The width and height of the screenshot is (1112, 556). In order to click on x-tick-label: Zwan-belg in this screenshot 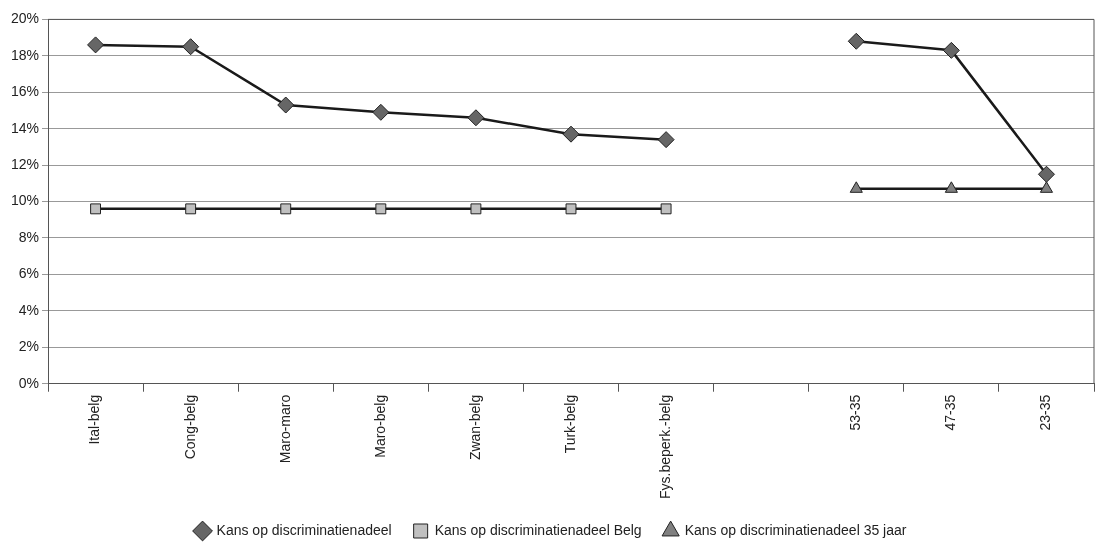, I will do `click(474, 427)`.